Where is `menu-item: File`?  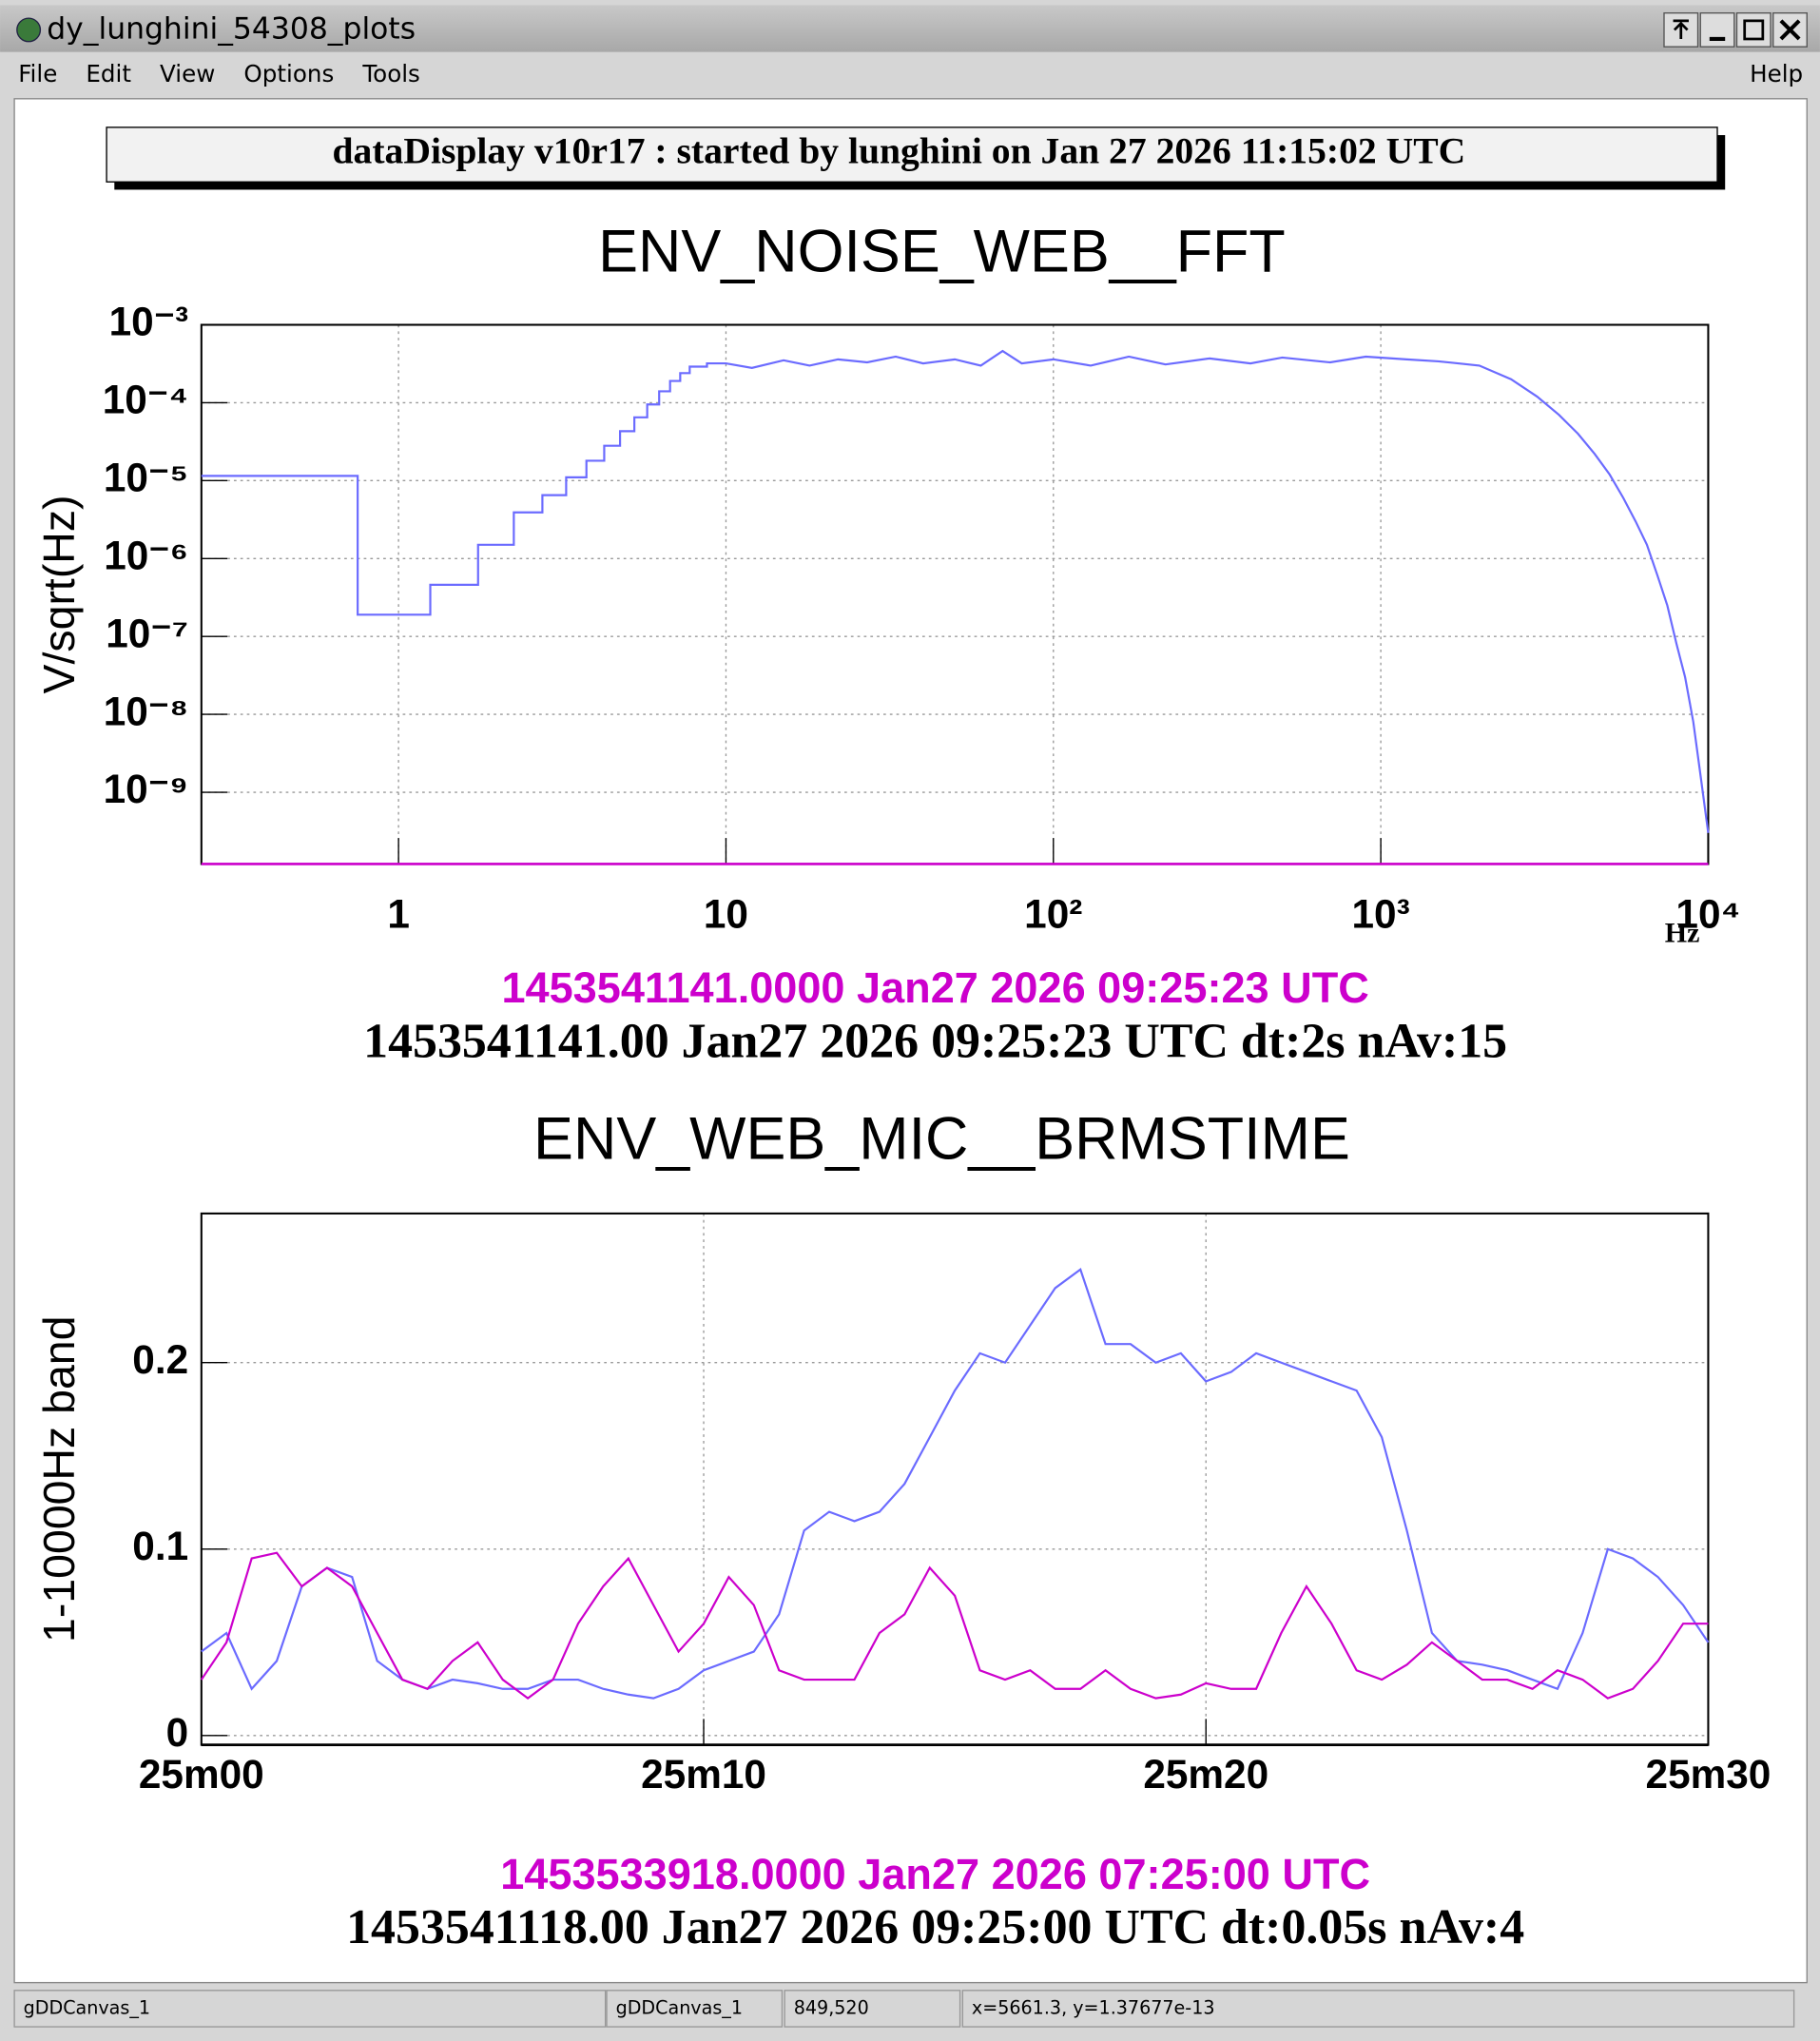
menu-item: File is located at coordinates (38, 73).